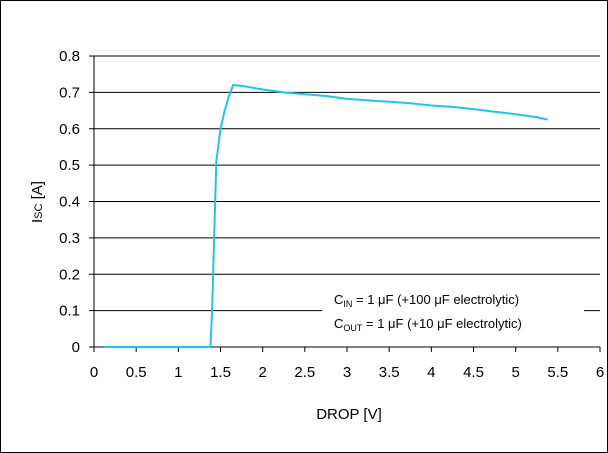  Describe the element at coordinates (428, 324) in the screenshot. I see `annotation-cout: COUT = 1 μF (+10 μF electrolytic)` at that location.